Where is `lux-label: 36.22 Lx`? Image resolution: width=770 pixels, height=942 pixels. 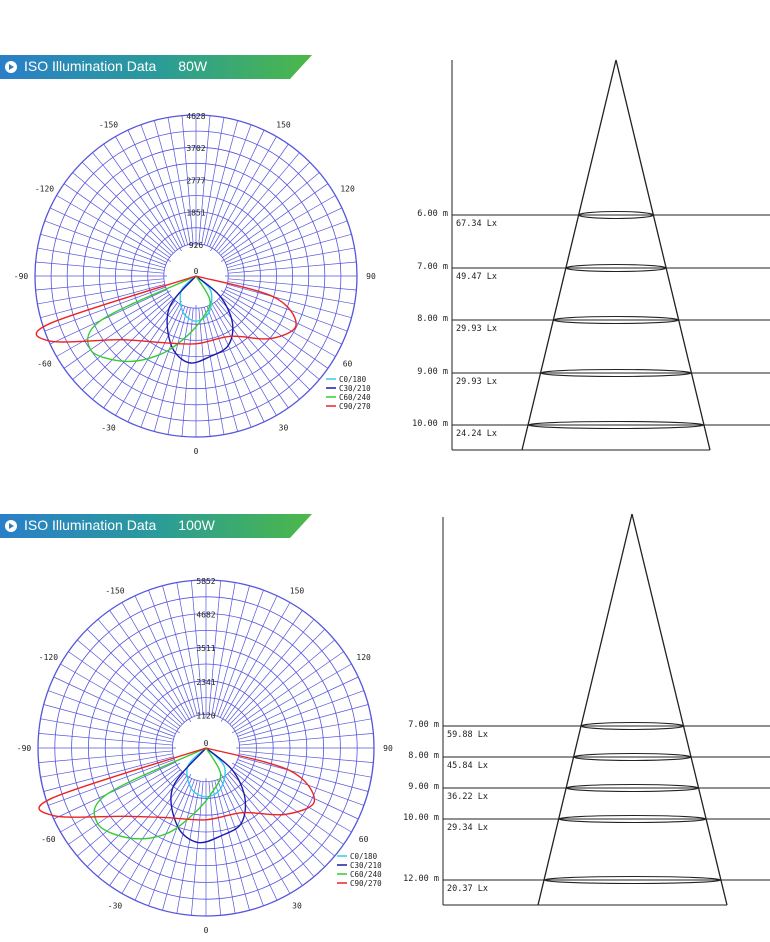
lux-label: 36.22 Lx is located at coordinates (467, 797).